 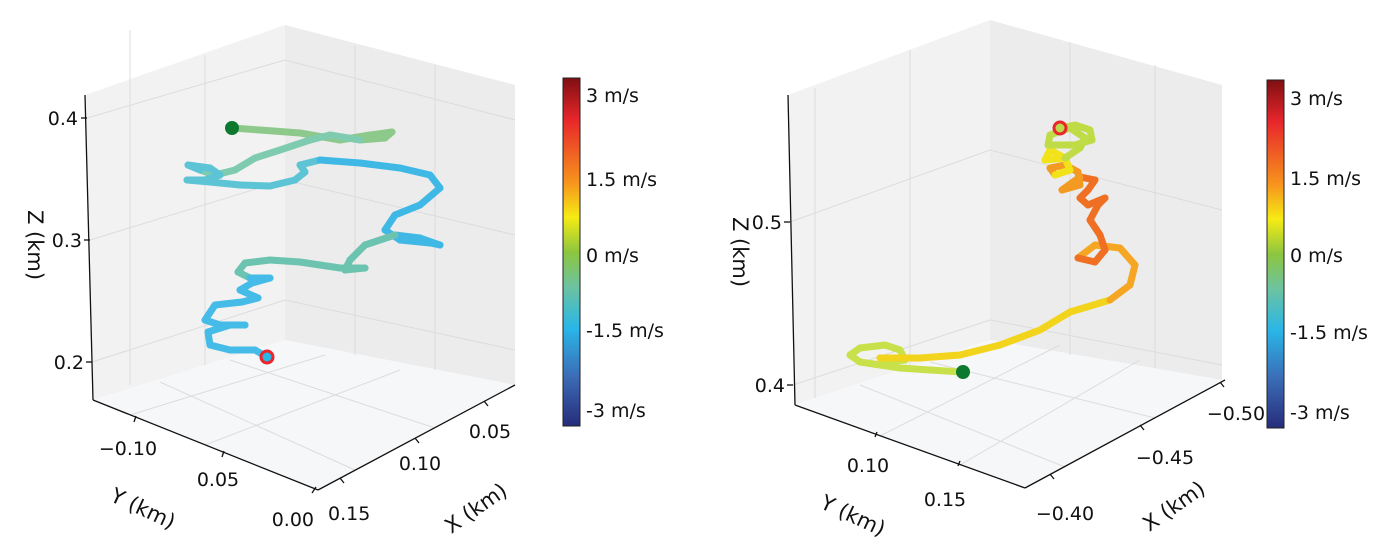 What do you see at coordinates (868, 466) in the screenshot?
I see `y-tick-label: 0.10` at bounding box center [868, 466].